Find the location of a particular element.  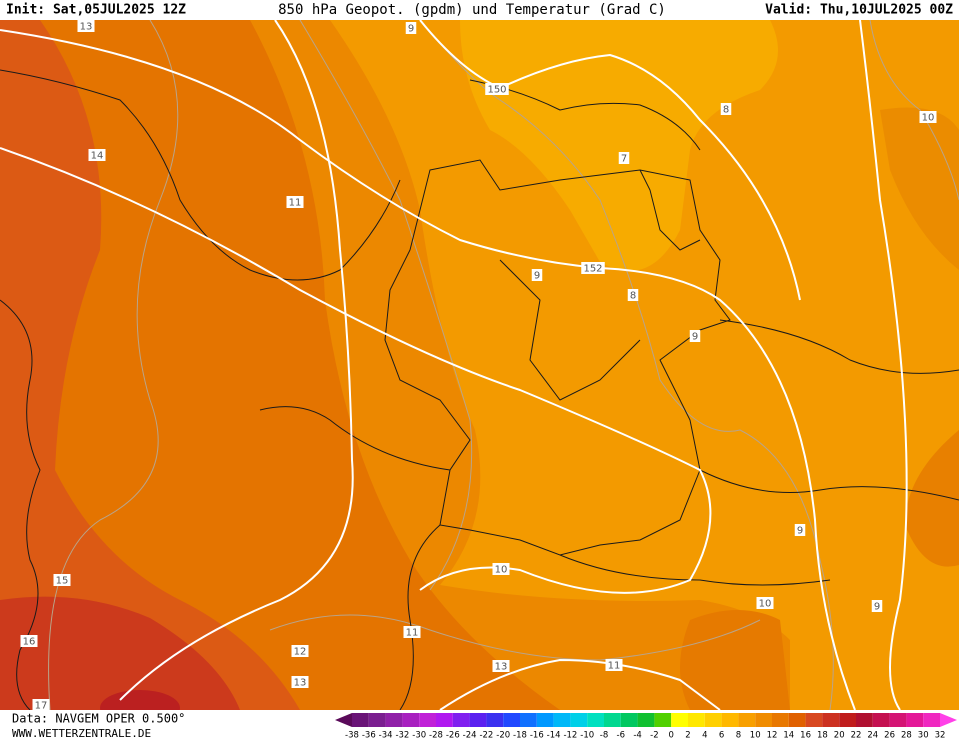

legend-label: 32 is located at coordinates (940, 736).